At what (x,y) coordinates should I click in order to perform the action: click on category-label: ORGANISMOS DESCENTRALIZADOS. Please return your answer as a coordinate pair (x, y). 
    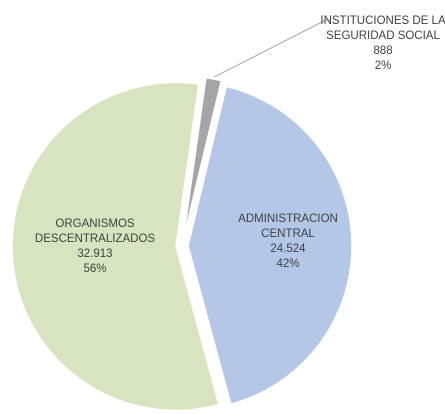
    Looking at the image, I should click on (95, 231).